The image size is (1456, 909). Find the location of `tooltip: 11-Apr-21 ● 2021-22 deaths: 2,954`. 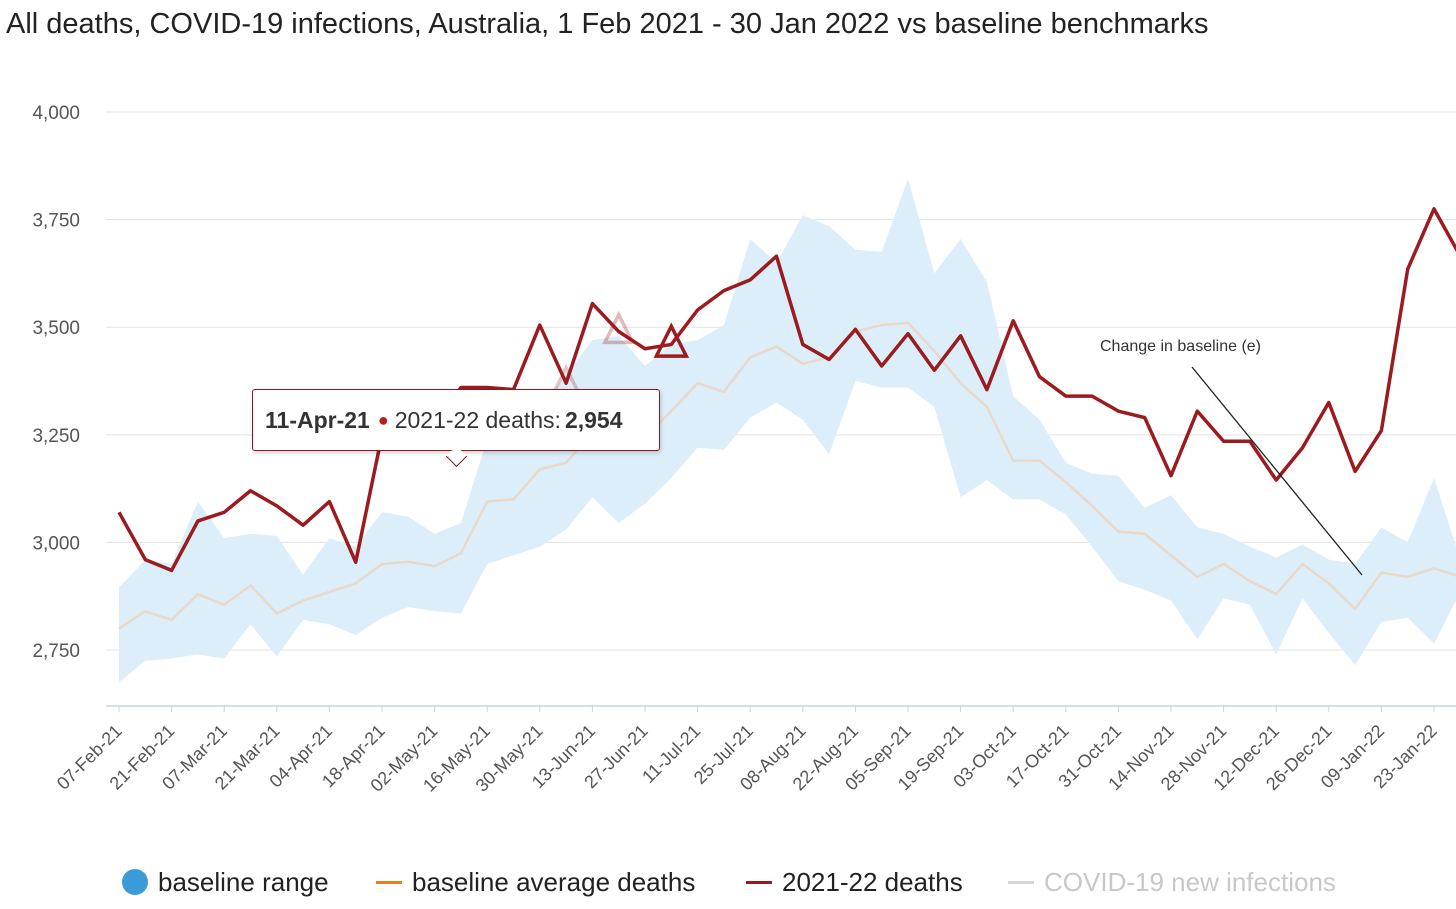

tooltip: 11-Apr-21 ● 2021-22 deaths: 2,954 is located at coordinates (456, 420).